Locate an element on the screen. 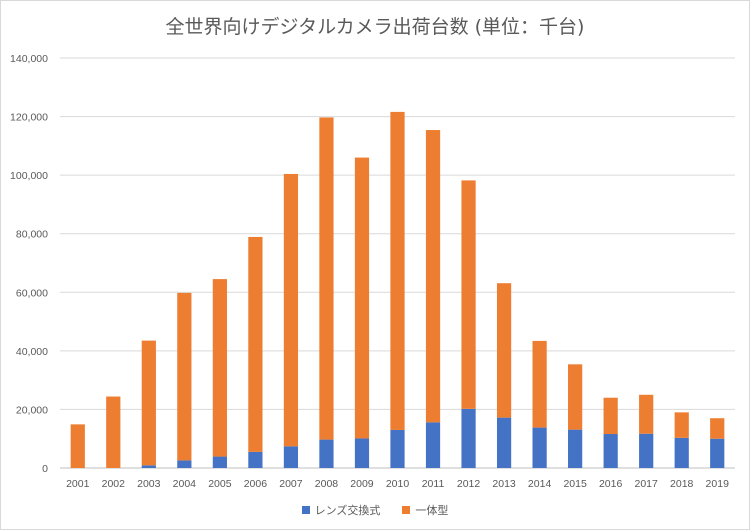  x-tick-label: 2001 is located at coordinates (78, 484).